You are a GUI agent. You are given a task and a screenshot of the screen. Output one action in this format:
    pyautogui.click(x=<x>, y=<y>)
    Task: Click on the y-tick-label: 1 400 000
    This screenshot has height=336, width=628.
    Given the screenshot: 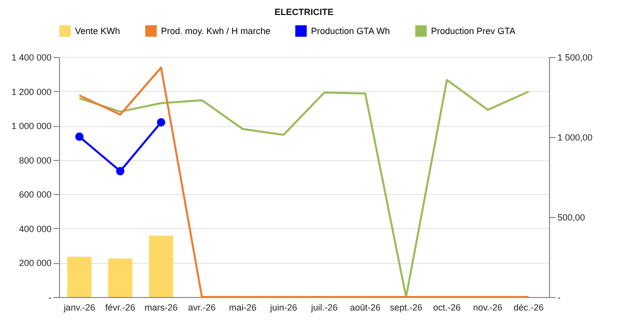 What is the action you would take?
    pyautogui.click(x=31, y=57)
    